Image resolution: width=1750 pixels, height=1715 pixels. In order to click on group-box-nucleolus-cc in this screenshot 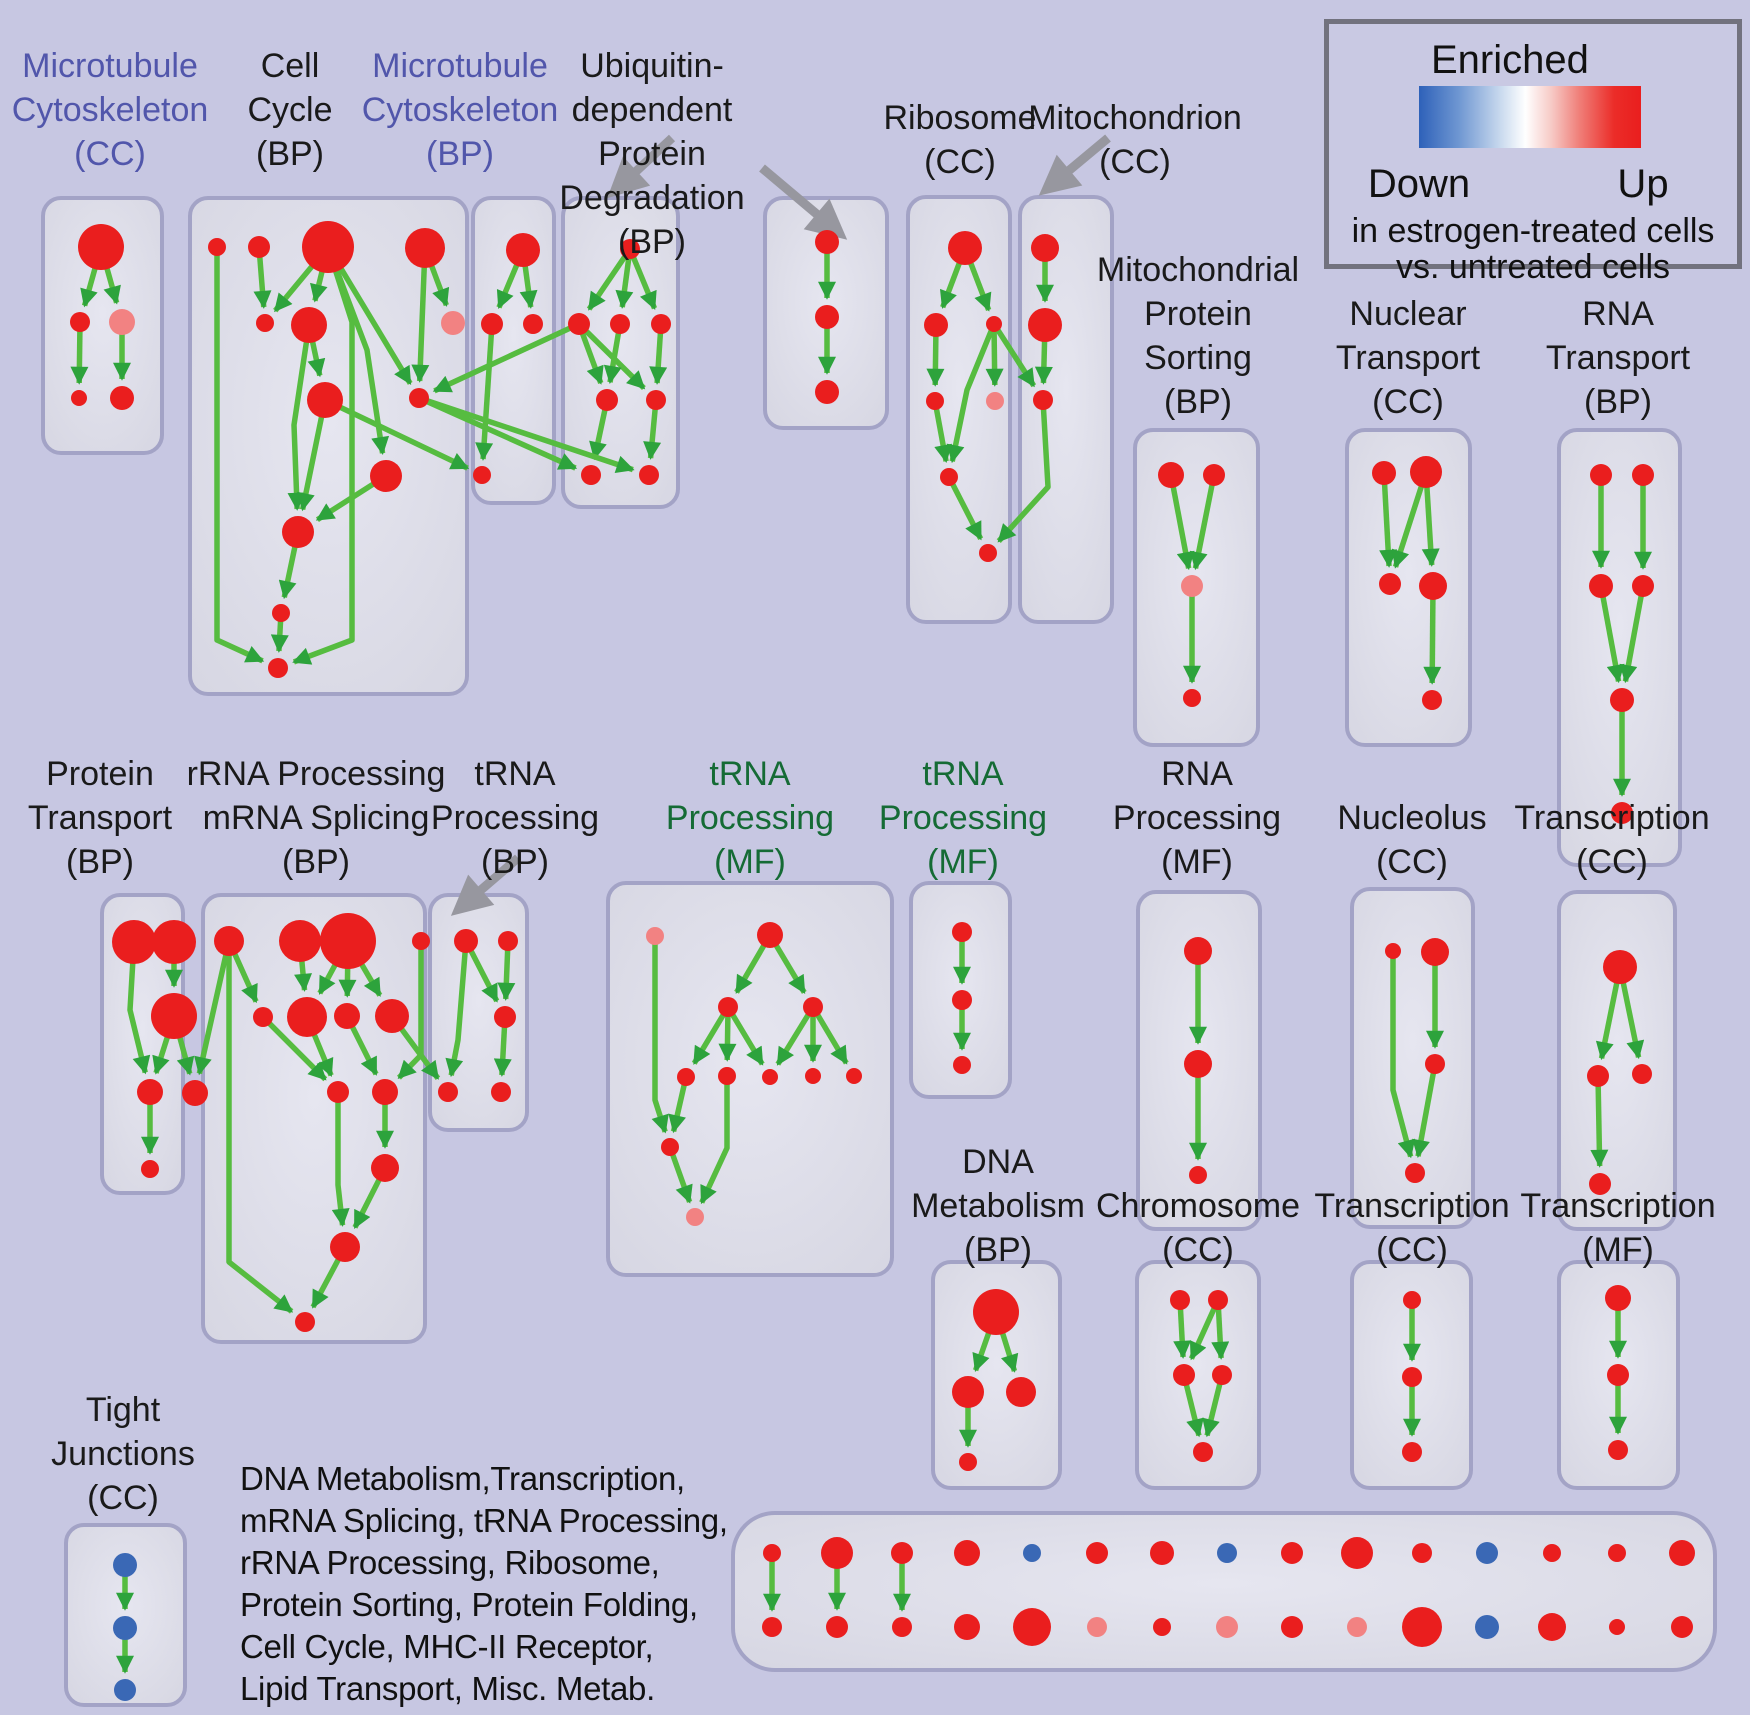, I will do `click(1412, 1058)`.